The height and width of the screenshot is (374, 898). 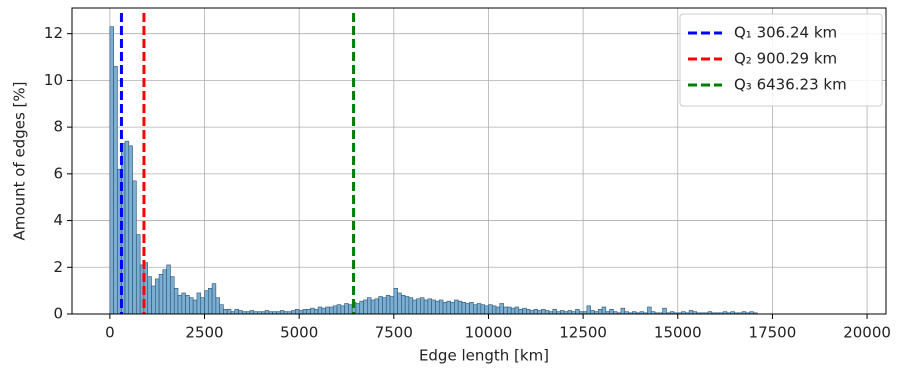 I want to click on y-tick-label: 12, so click(x=53, y=33).